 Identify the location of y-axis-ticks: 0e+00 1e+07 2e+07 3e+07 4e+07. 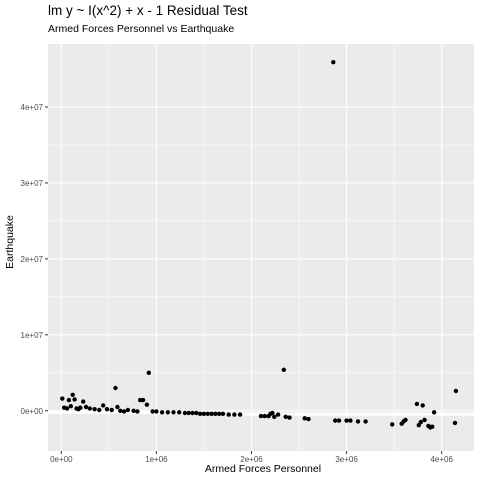
(34, 259).